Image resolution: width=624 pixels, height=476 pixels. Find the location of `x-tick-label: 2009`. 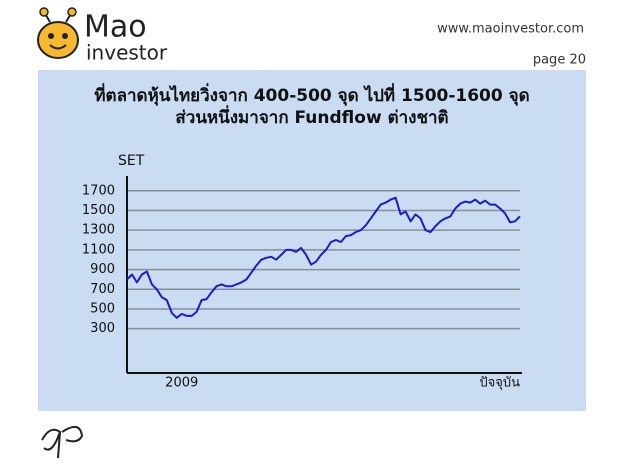

x-tick-label: 2009 is located at coordinates (181, 383).